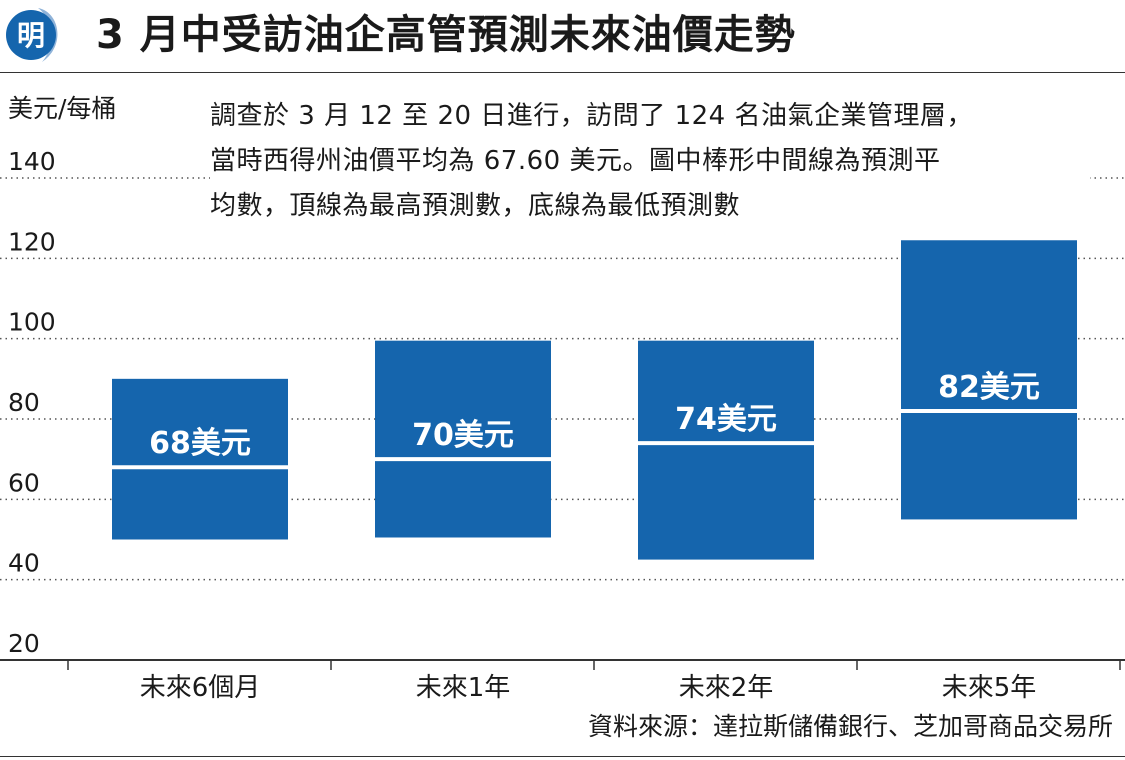 The image size is (1125, 760). I want to click on y-tick-label: 20, so click(24, 643).